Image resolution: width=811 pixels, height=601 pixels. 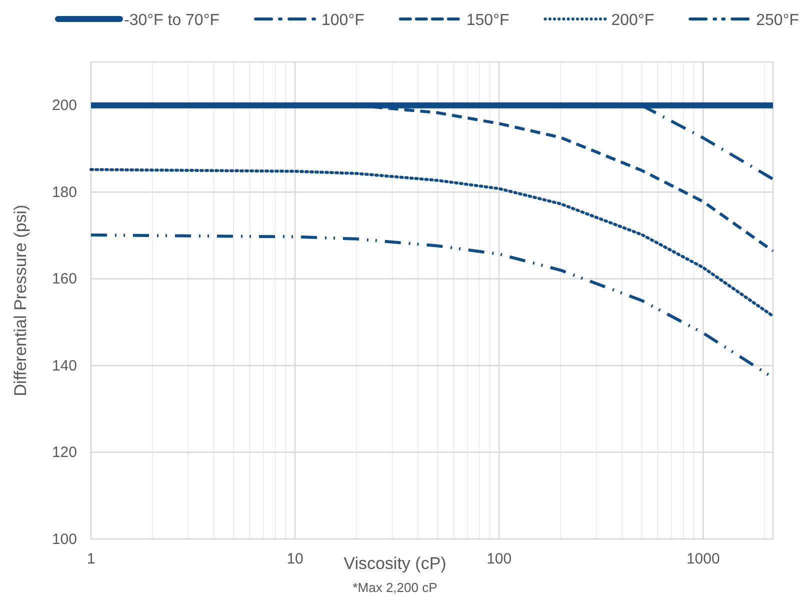 I want to click on x-tick-label: 100, so click(x=499, y=559).